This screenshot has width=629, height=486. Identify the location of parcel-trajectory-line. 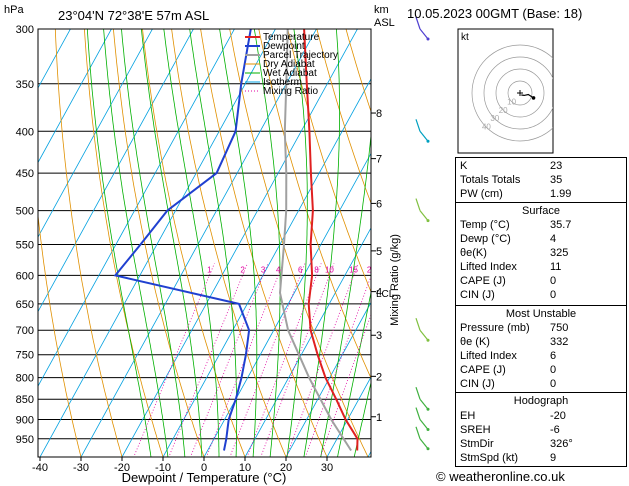
(315, 240).